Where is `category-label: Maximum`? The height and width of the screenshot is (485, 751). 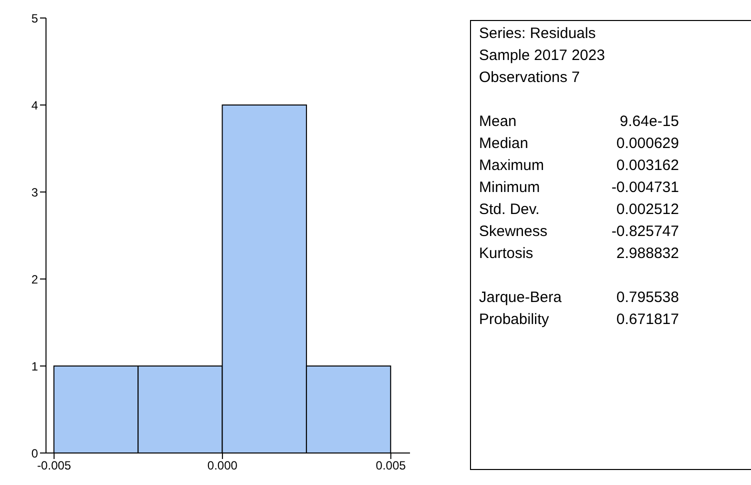
category-label: Maximum is located at coordinates (511, 166).